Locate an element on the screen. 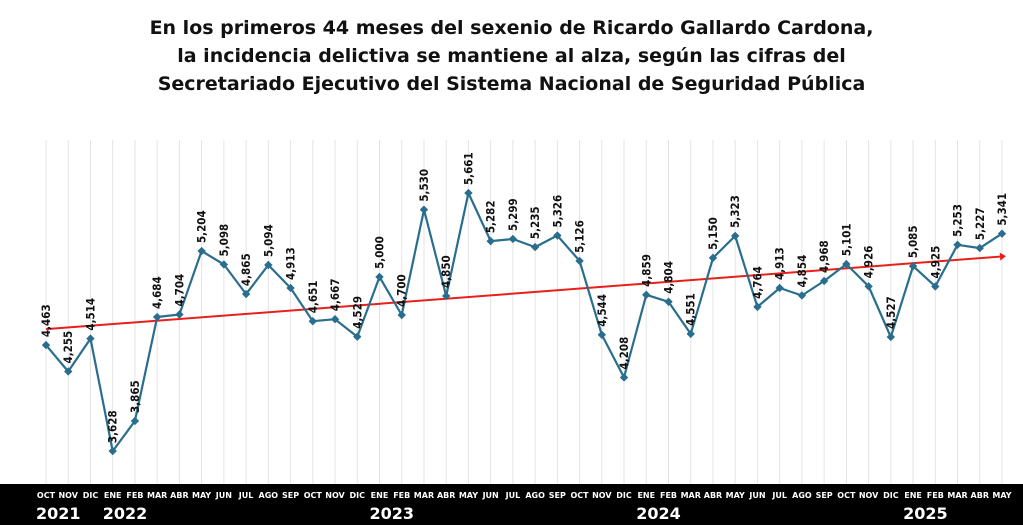 The width and height of the screenshot is (1023, 525). data-label: 4,865 is located at coordinates (246, 269).